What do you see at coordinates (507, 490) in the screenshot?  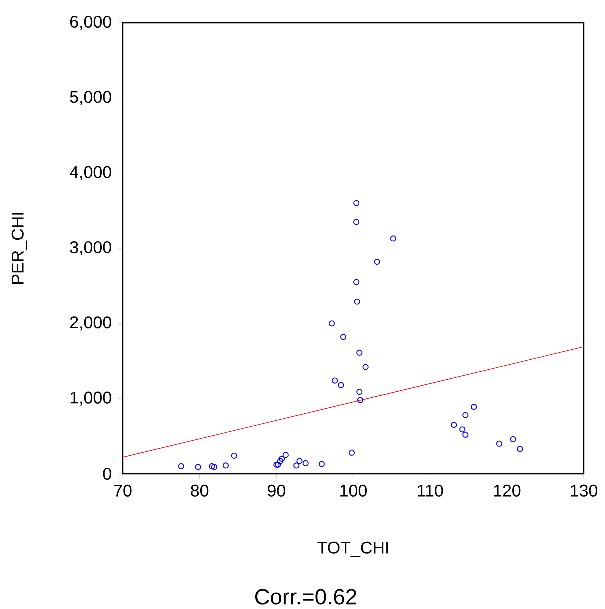 I see `x-tick-label: 120` at bounding box center [507, 490].